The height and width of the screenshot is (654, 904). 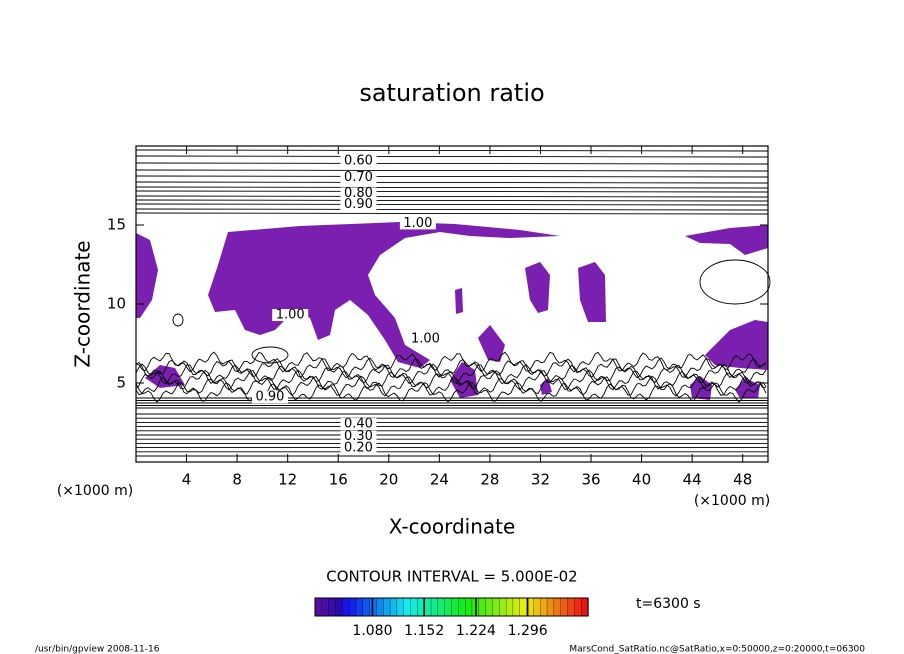 I want to click on x-tick-label: 20, so click(x=388, y=480).